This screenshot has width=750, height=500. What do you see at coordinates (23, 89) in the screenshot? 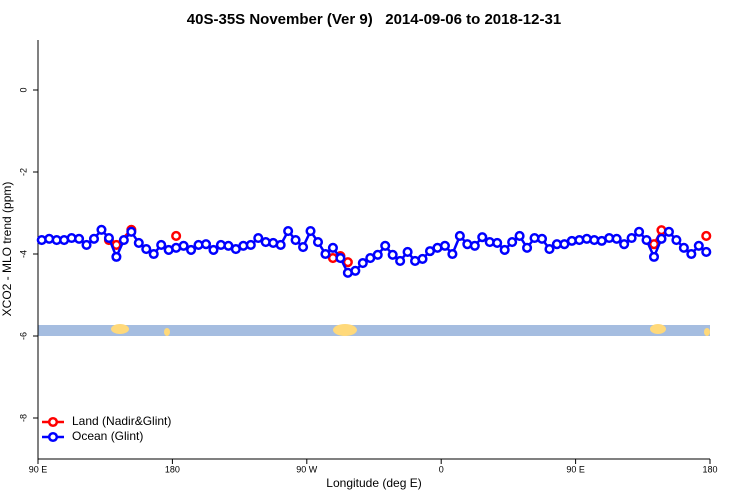
I see `y-tick-label: 0` at bounding box center [23, 89].